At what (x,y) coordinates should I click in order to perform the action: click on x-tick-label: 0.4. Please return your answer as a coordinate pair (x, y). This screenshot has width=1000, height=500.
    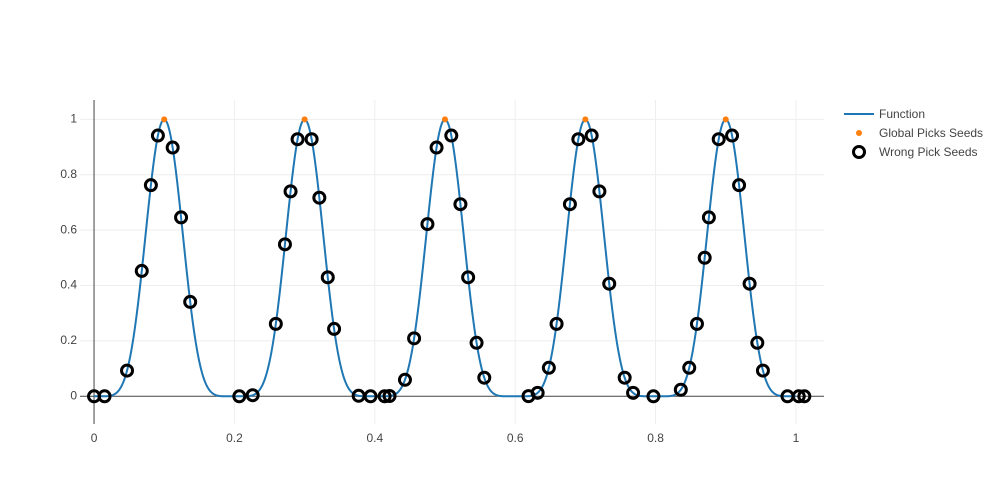
    Looking at the image, I should click on (374, 438).